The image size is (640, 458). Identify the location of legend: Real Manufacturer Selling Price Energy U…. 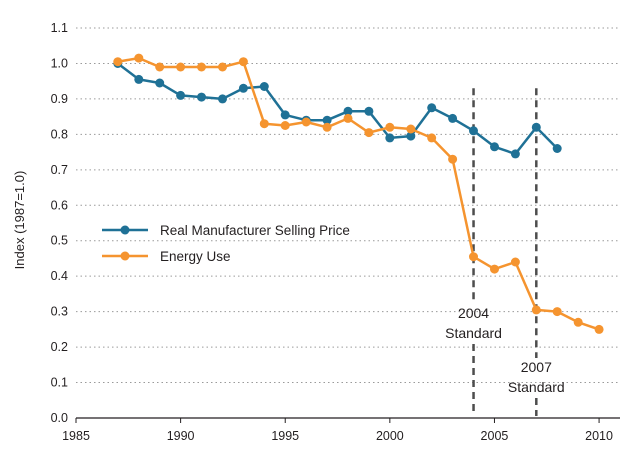
(226, 243).